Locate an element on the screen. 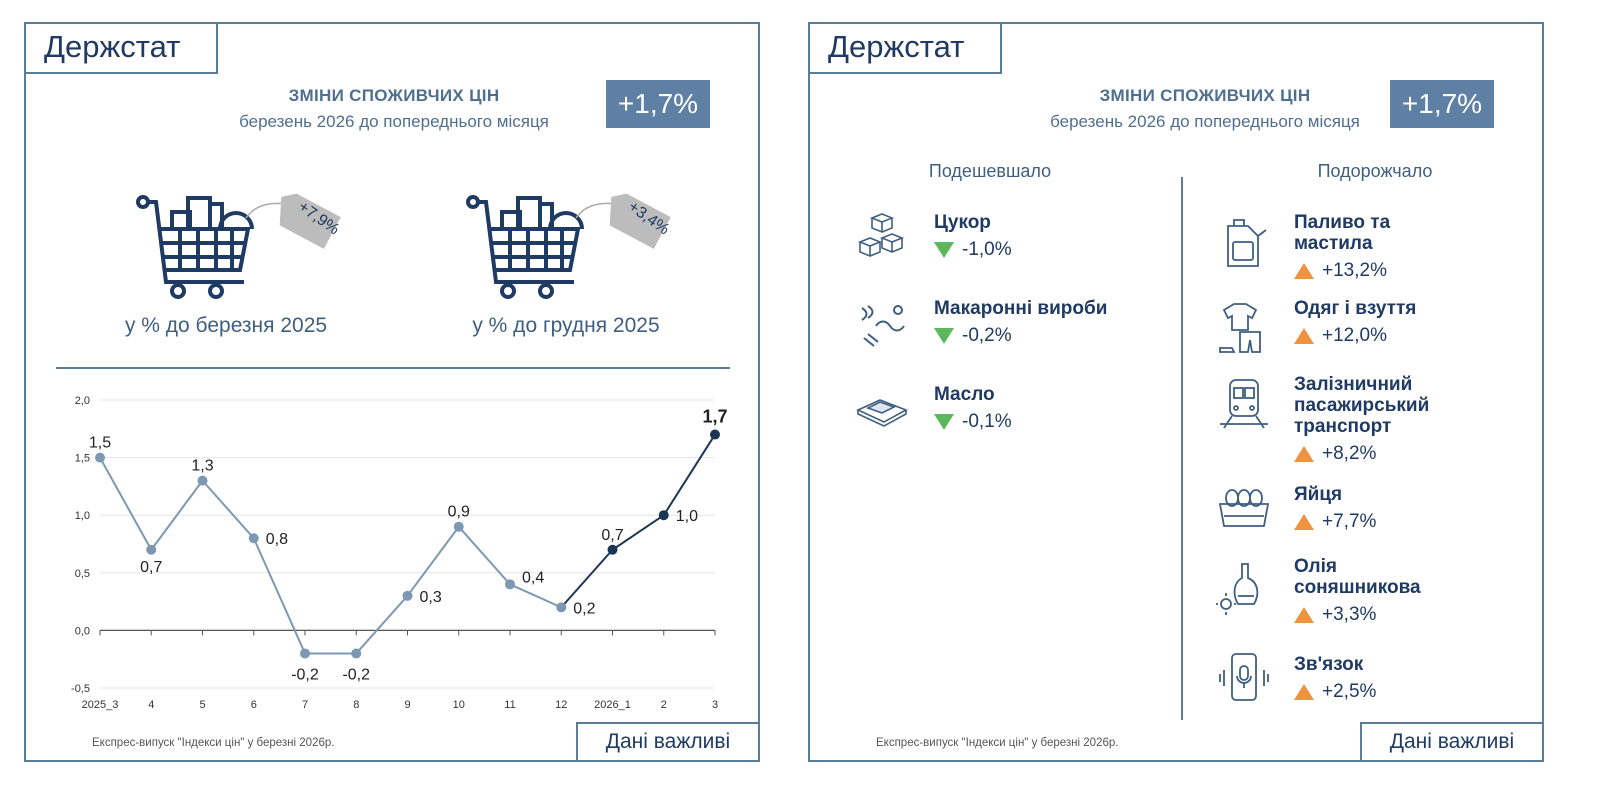 The height and width of the screenshot is (800, 1600). x-tick-label: 10 is located at coordinates (459, 705).